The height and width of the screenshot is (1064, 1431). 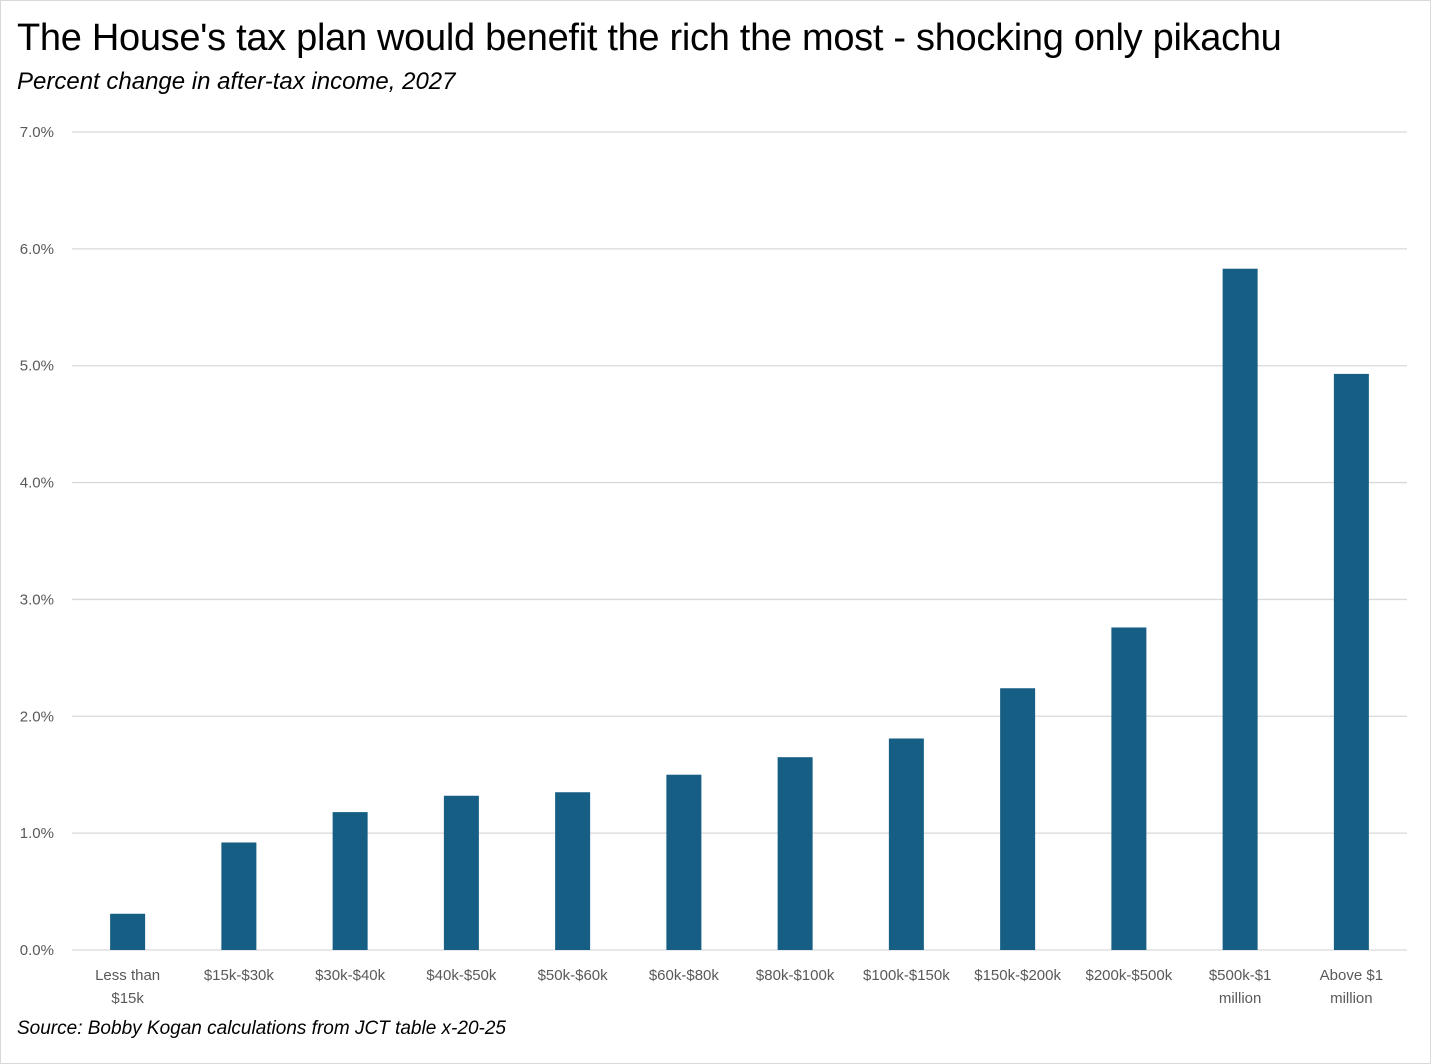 I want to click on x-tick-label: $50k-$60k, so click(x=573, y=975).